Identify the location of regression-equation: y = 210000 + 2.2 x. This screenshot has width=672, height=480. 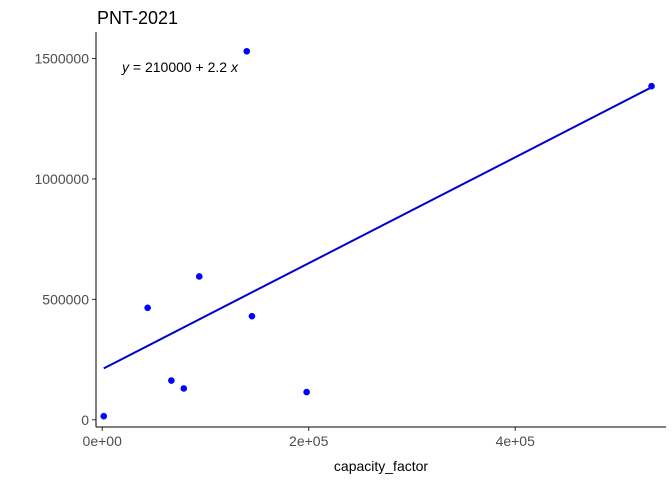
(180, 67).